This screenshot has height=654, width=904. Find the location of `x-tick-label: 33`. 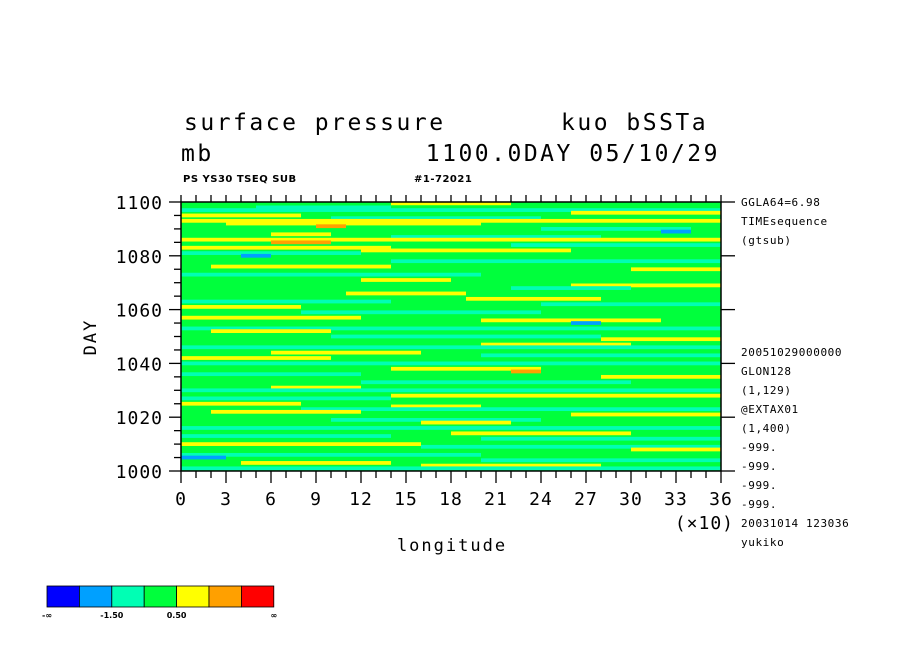

x-tick-label: 33 is located at coordinates (676, 499).